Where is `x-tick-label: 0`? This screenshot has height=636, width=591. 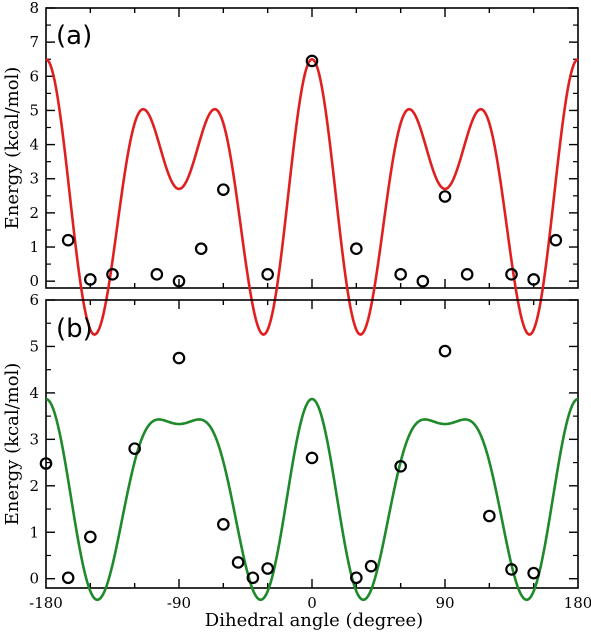
x-tick-label: 0 is located at coordinates (312, 603).